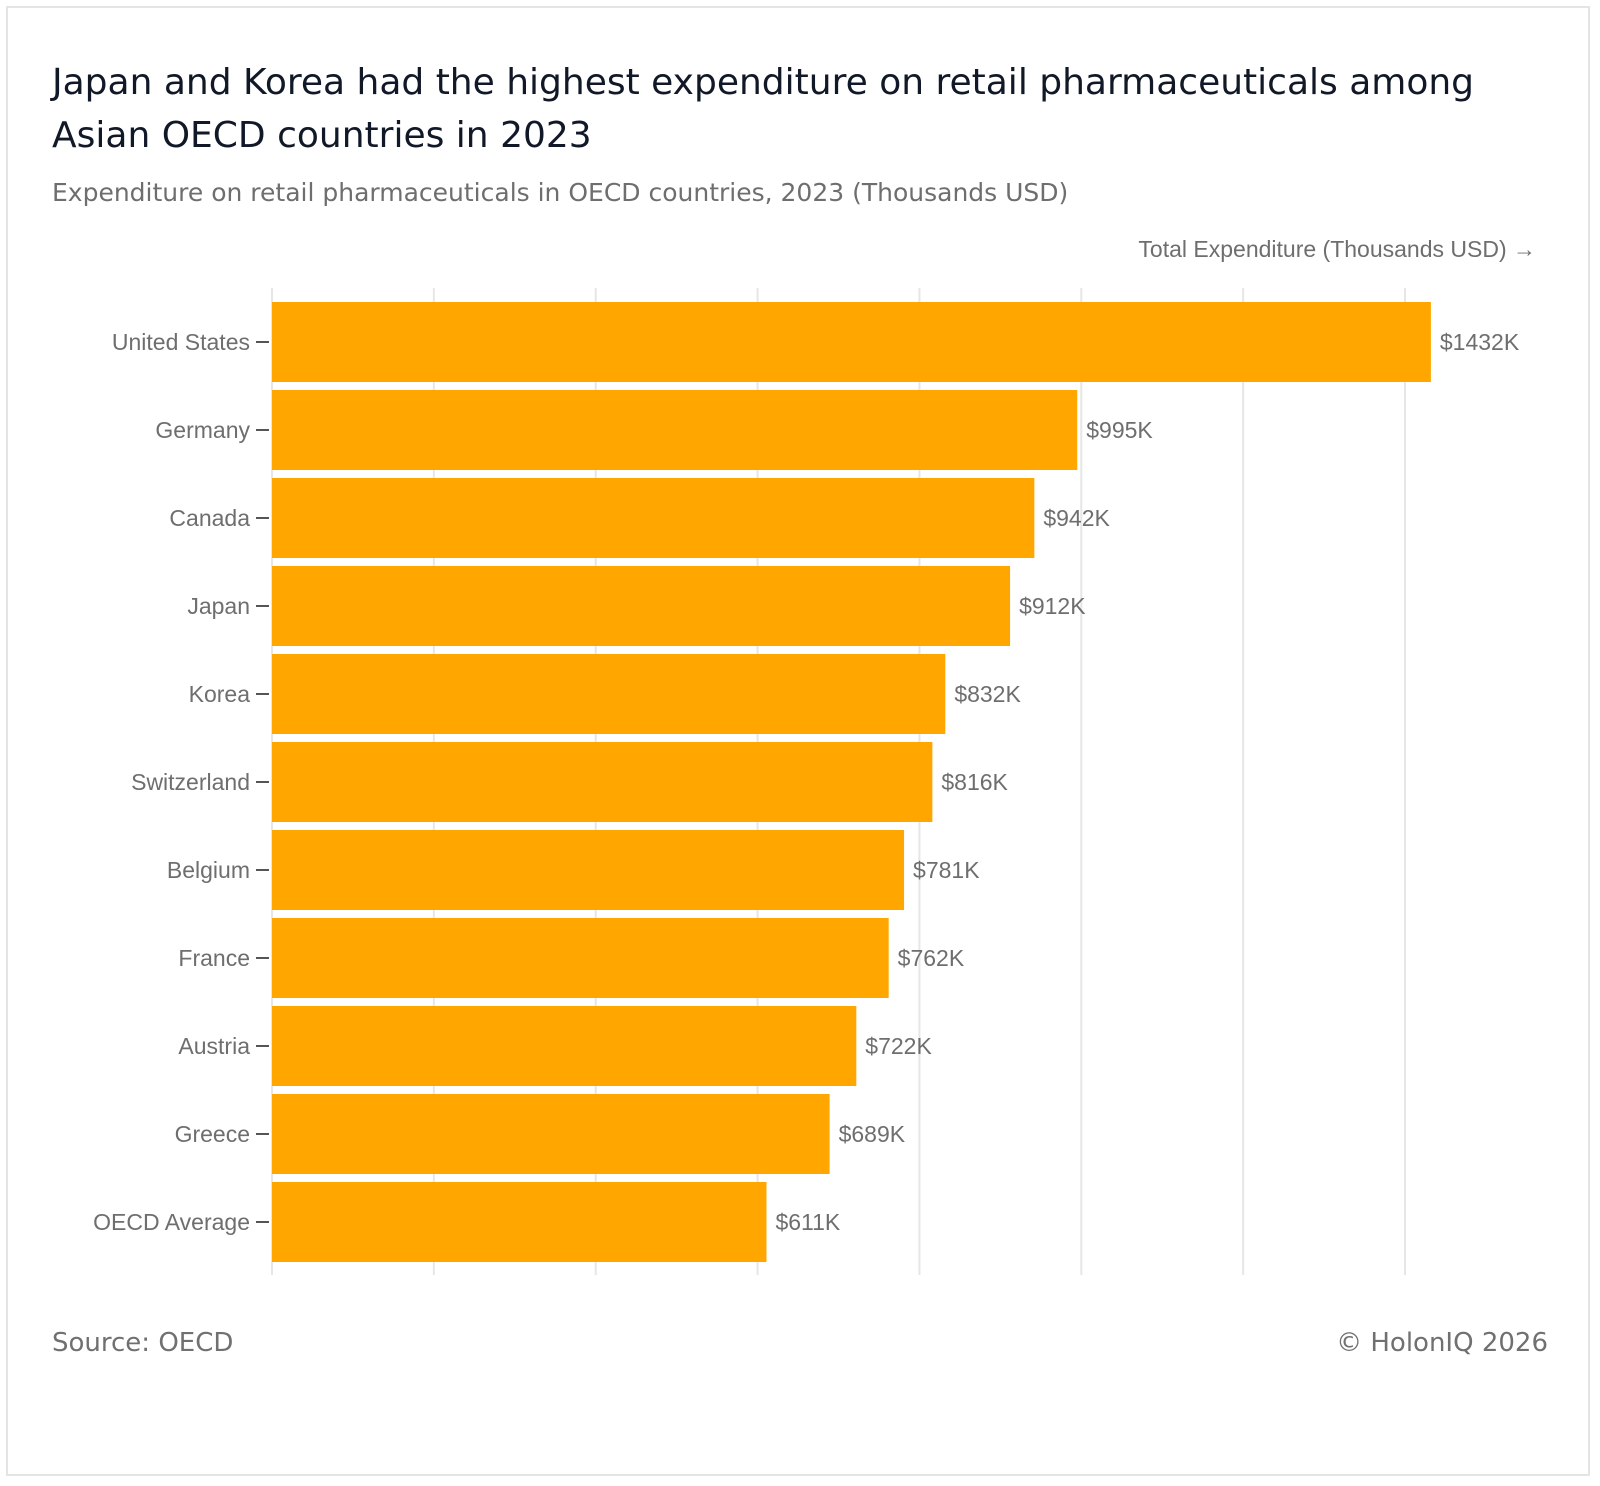 Image resolution: width=1600 pixels, height=1486 pixels. I want to click on category-label: France, so click(214, 958).